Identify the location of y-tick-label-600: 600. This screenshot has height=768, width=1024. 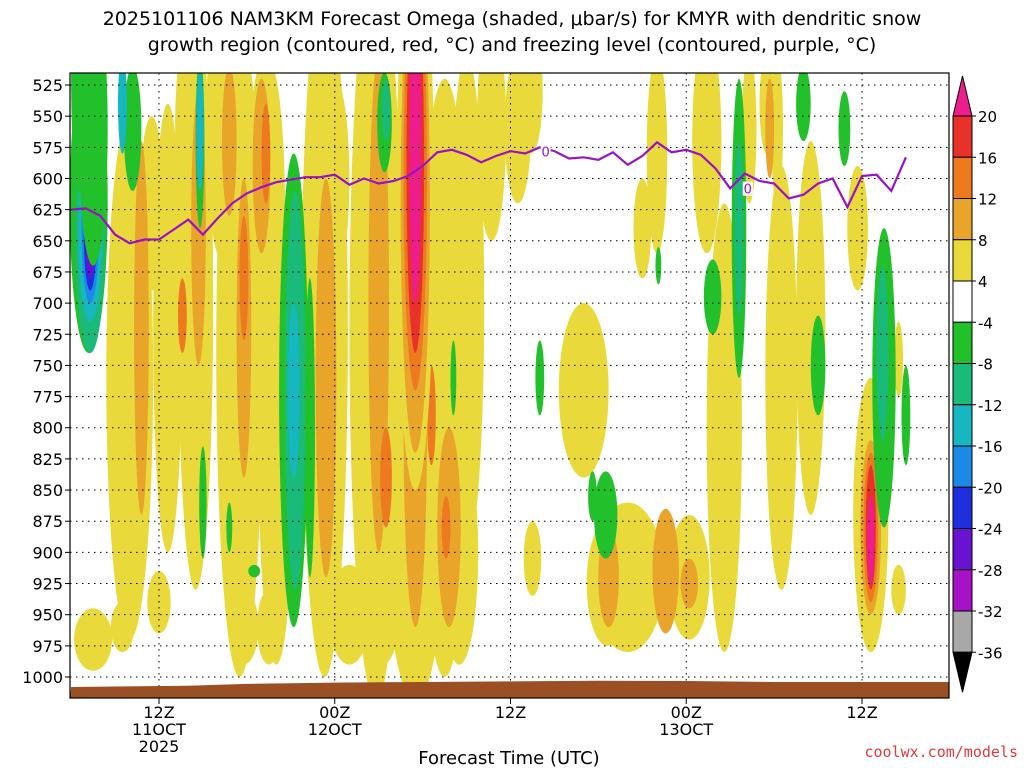
(47, 178).